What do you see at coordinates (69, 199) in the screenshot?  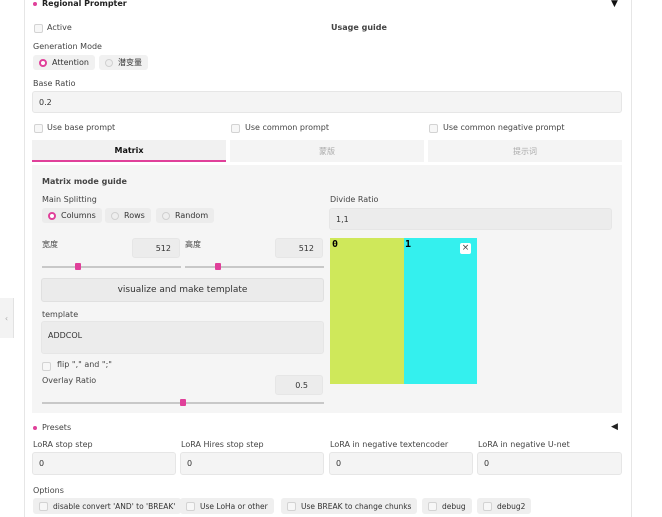 I see `main-splitting-label: Main Splitting` at bounding box center [69, 199].